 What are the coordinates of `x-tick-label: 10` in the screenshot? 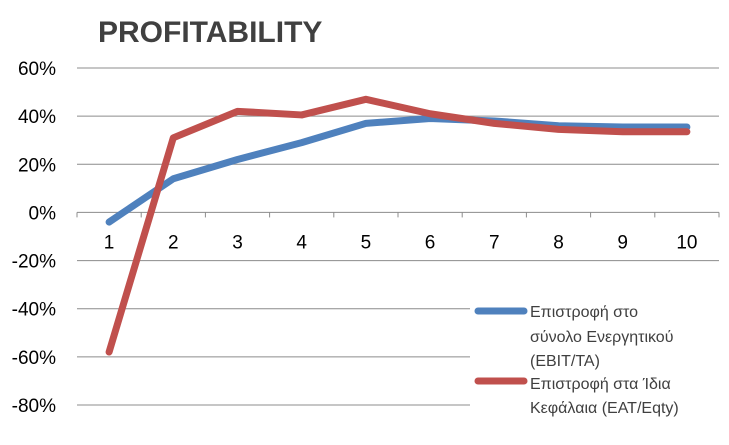 It's located at (686, 242).